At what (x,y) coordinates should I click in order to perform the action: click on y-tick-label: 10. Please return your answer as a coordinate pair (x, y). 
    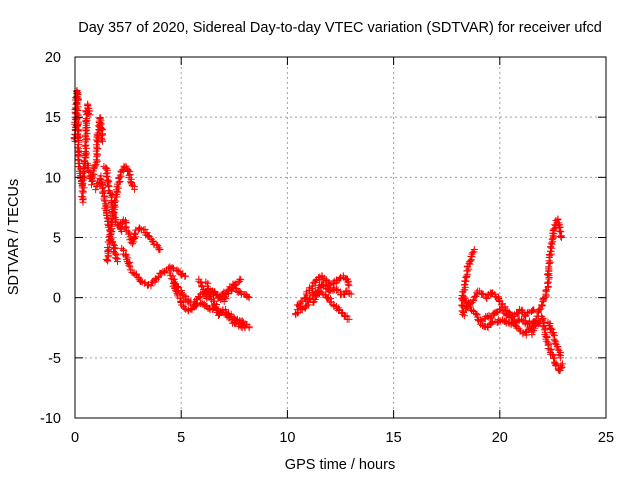
    Looking at the image, I should click on (53, 178).